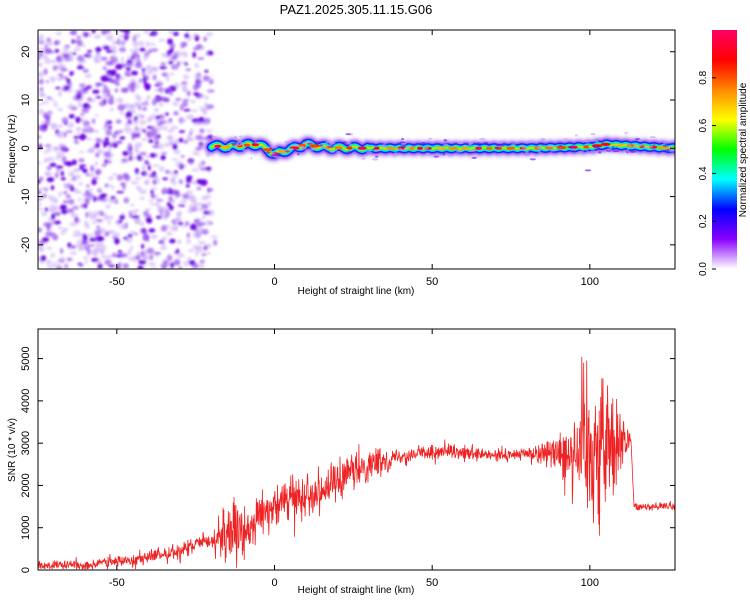  Describe the element at coordinates (12, 450) in the screenshot. I see `snr-y-label: SNR (10 * v/v)` at that location.